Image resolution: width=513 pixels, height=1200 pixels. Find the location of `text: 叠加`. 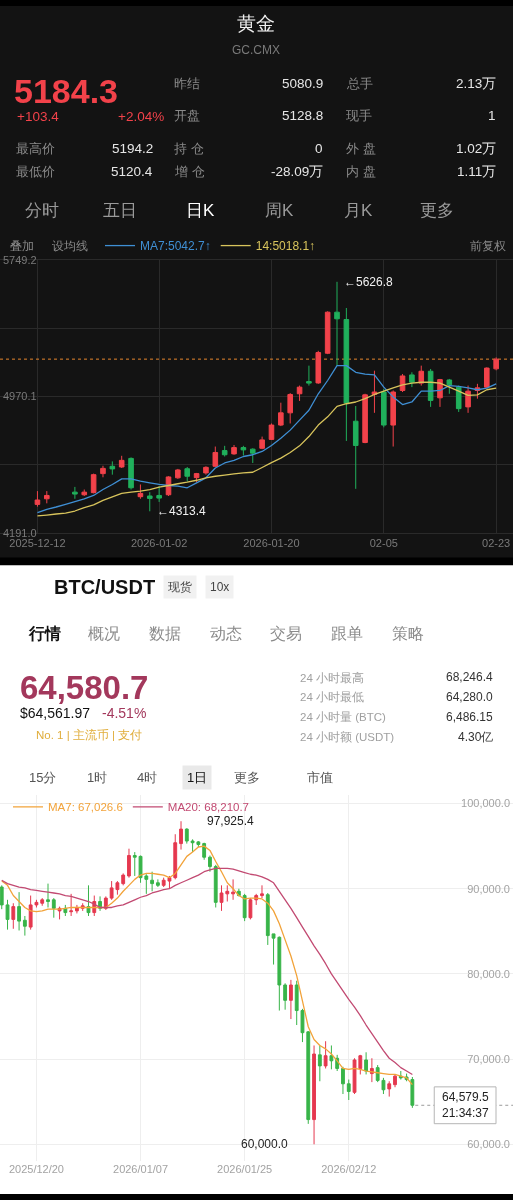

text: 叠加 is located at coordinates (22, 246).